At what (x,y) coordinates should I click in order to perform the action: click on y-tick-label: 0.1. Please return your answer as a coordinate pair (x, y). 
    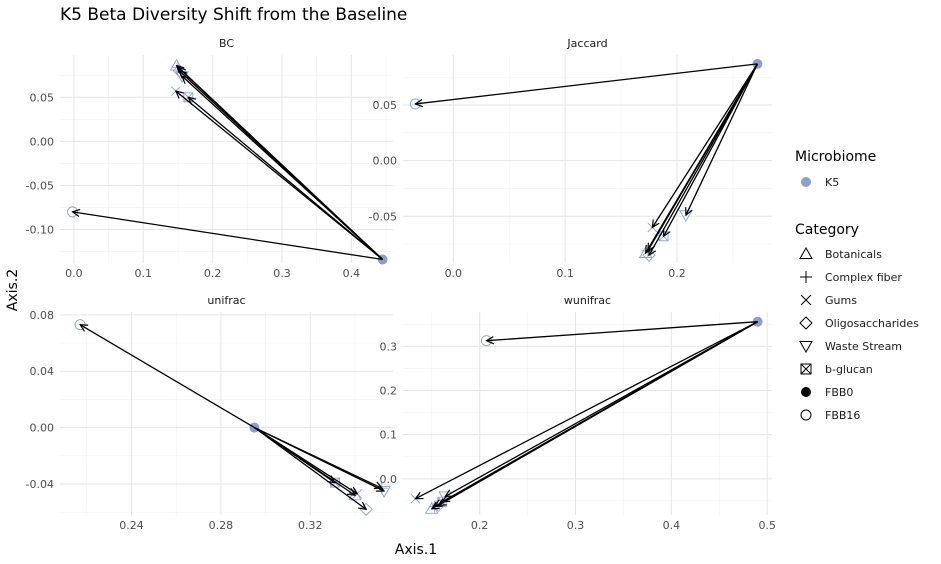
    Looking at the image, I should click on (389, 435).